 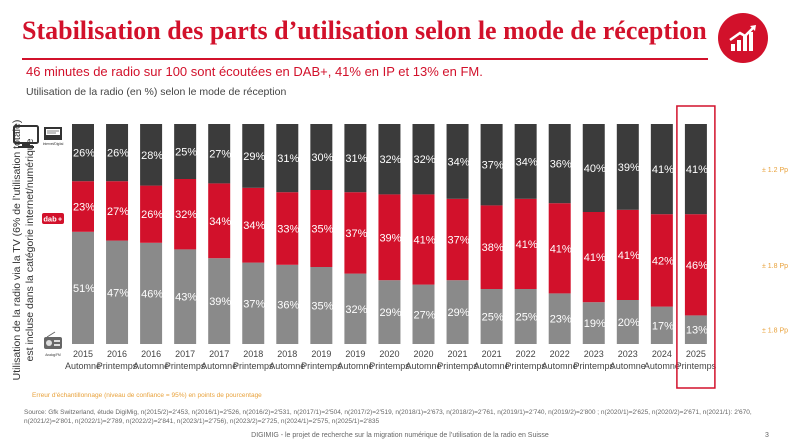 I want to click on data-label-fm: 17%, so click(x=663, y=326).